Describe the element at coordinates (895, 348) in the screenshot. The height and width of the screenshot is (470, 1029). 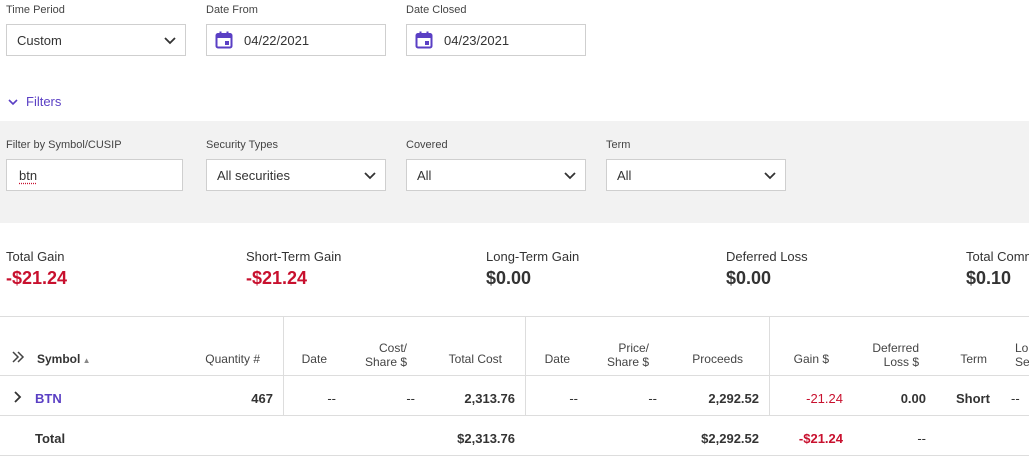
I see `deferred-loss-header-line1: Deferred` at that location.